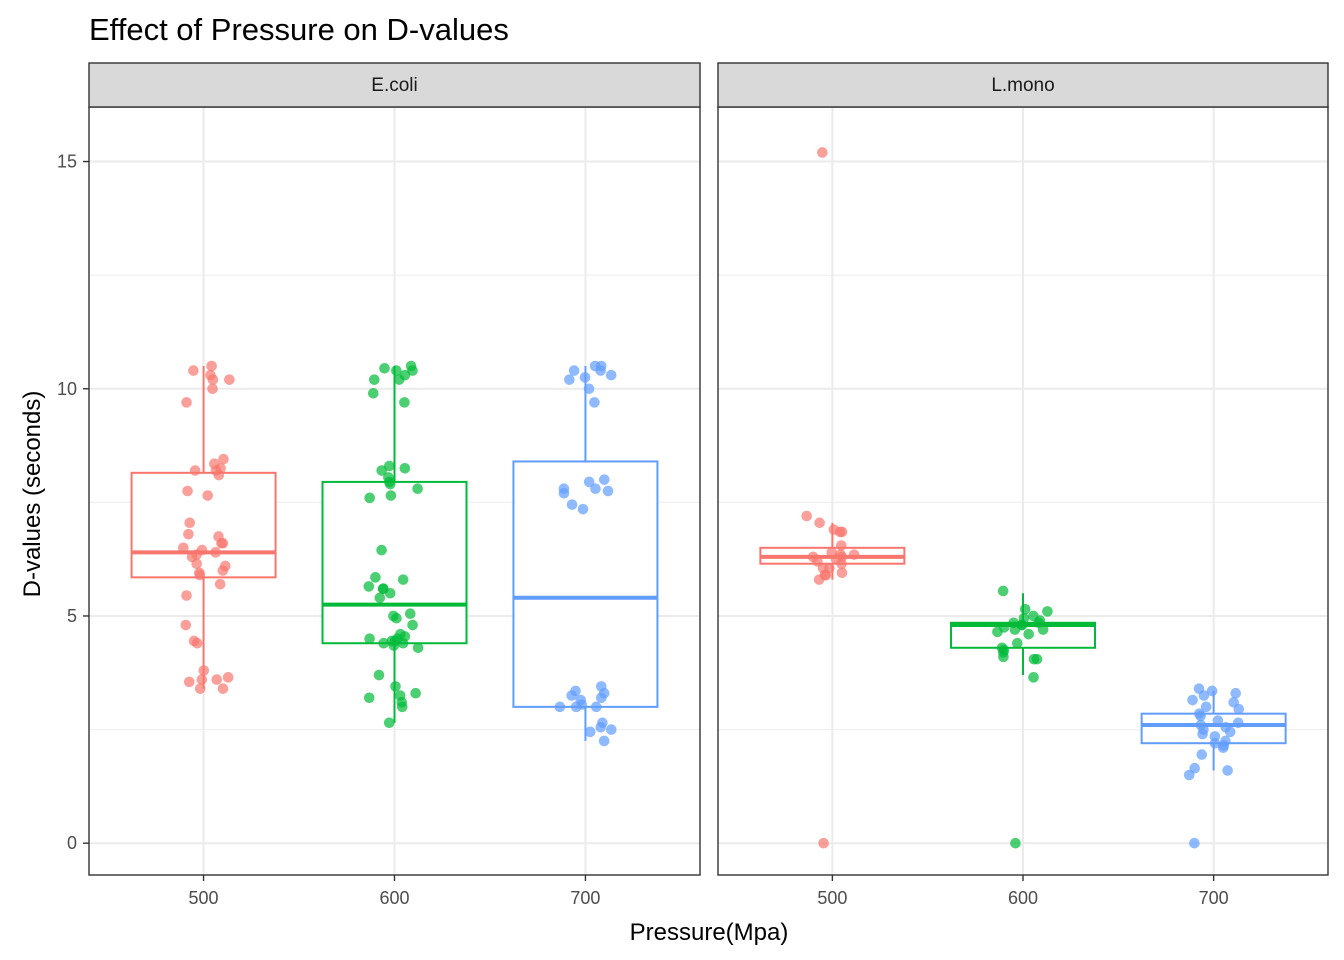 Image resolution: width=1344 pixels, height=960 pixels. Describe the element at coordinates (1023, 898) in the screenshot. I see `x-tick-label: 600` at that location.